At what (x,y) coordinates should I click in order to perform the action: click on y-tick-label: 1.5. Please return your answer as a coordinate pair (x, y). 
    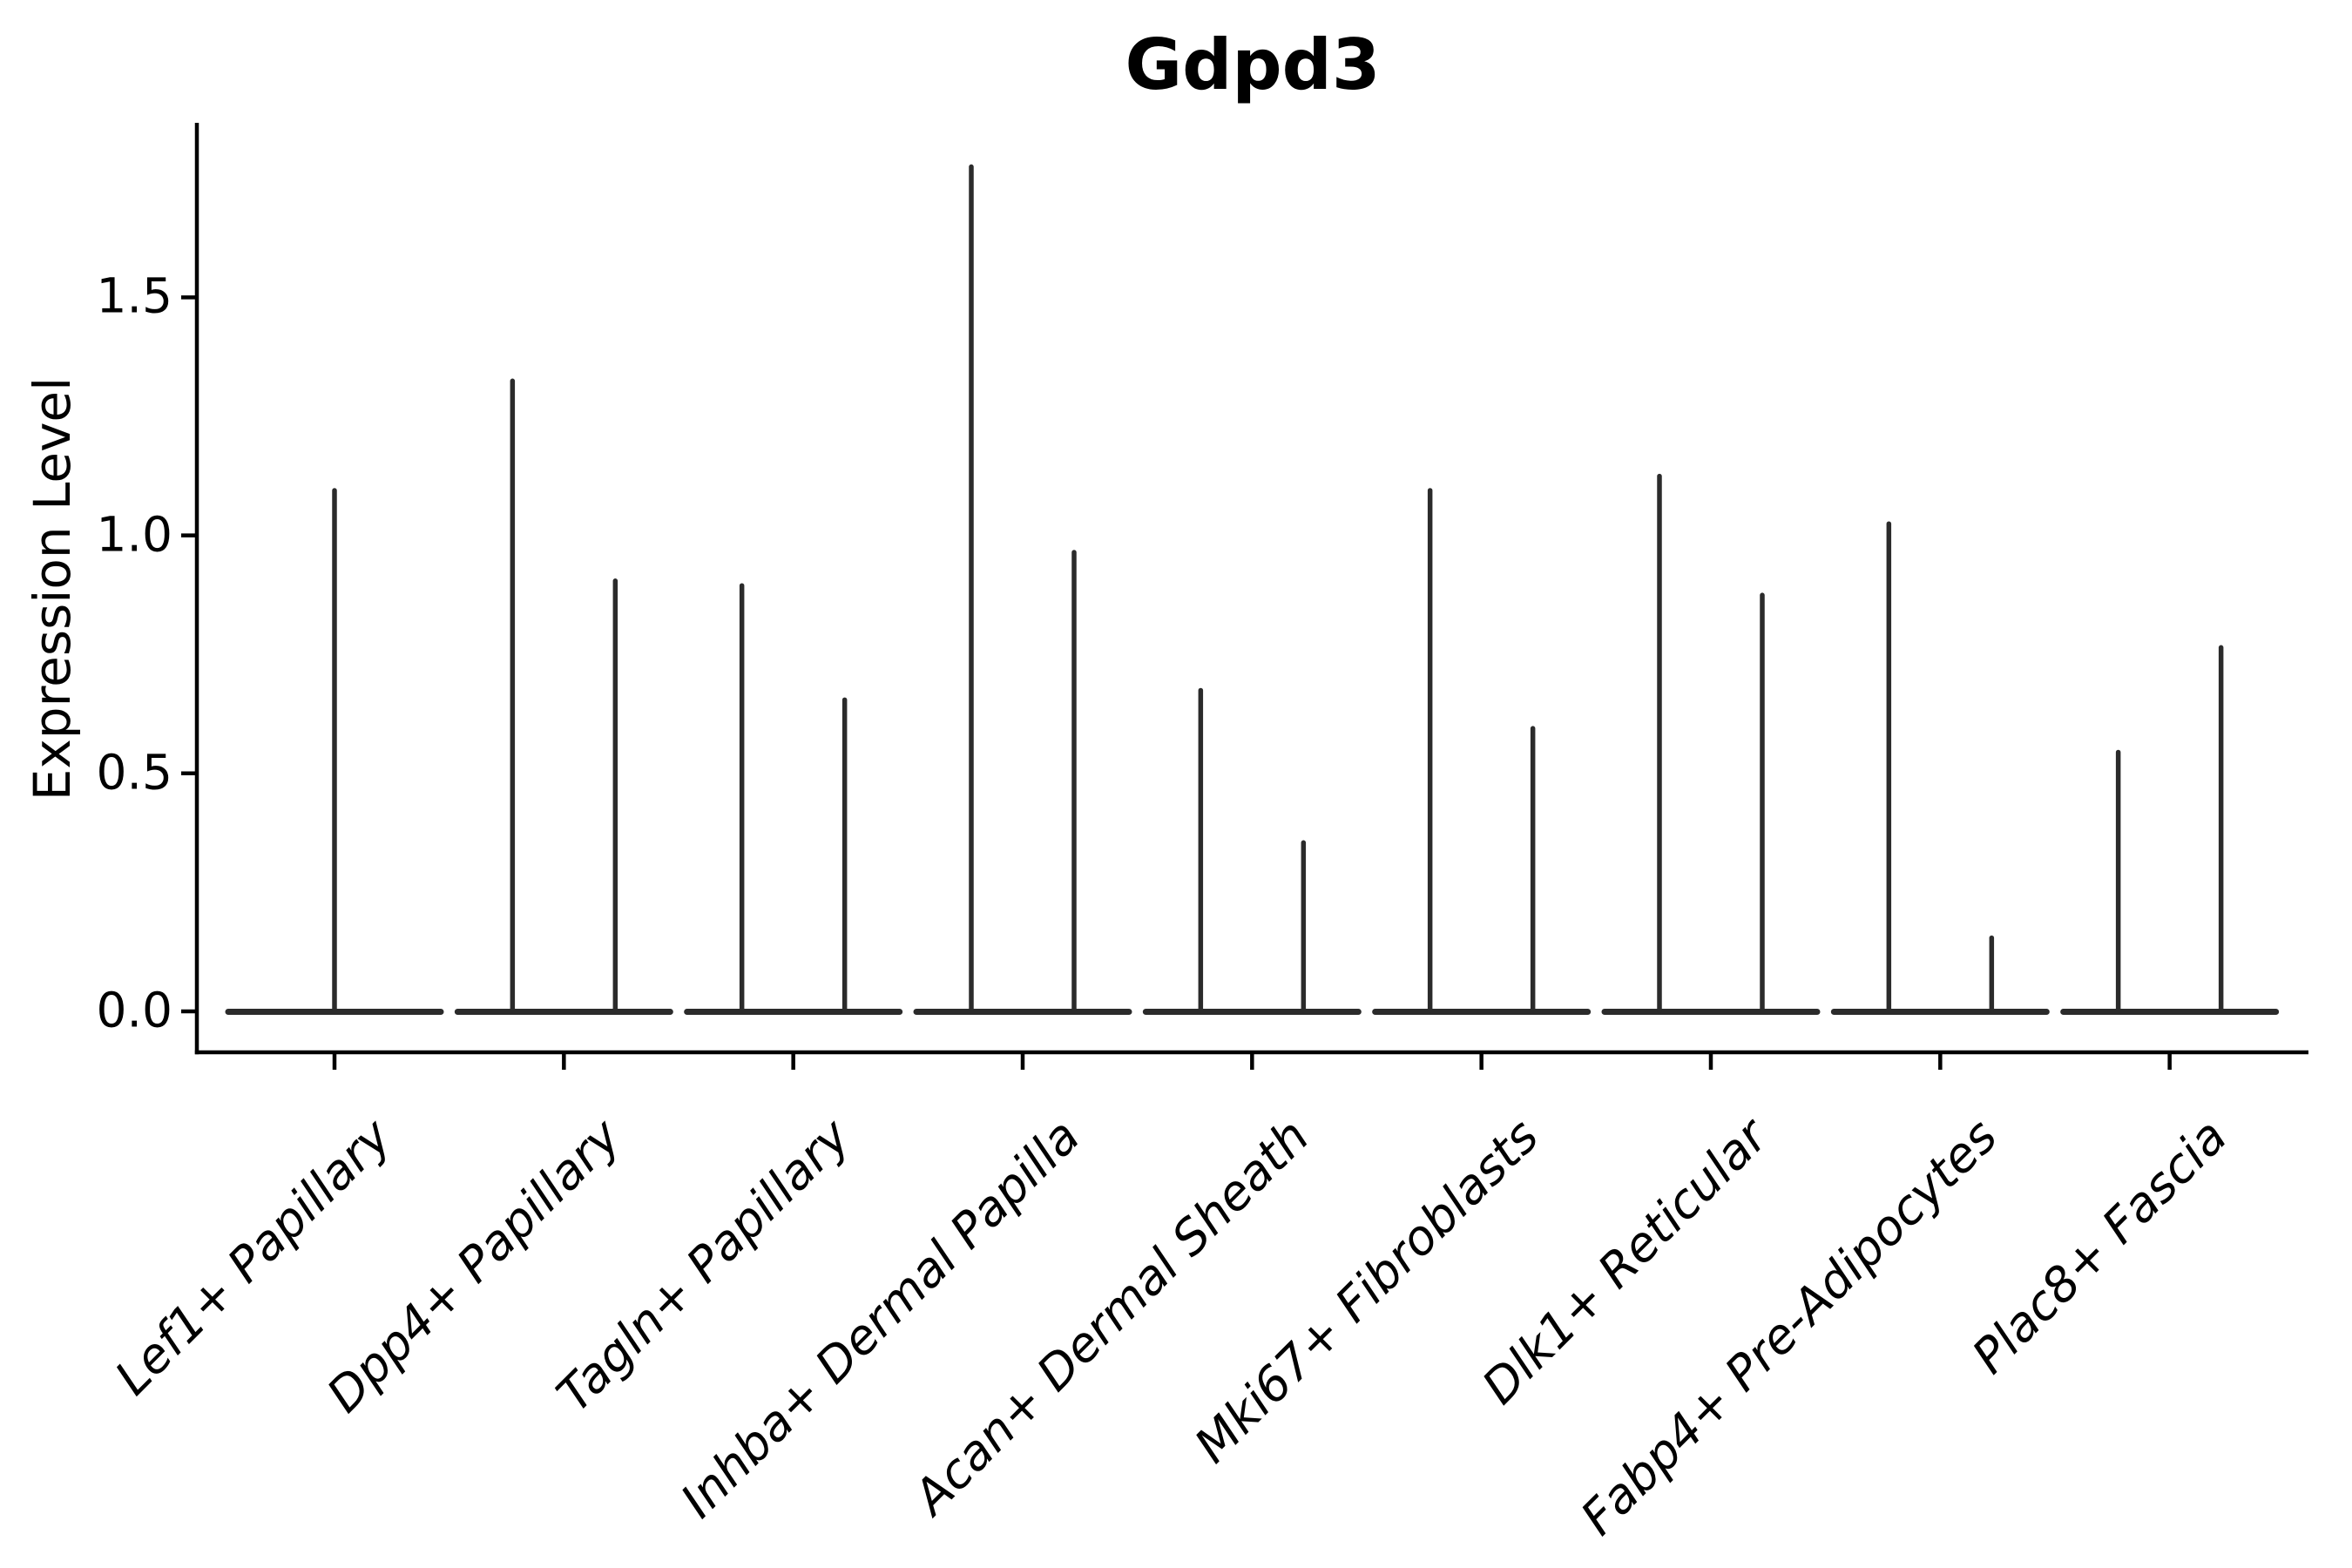
    Looking at the image, I should click on (134, 297).